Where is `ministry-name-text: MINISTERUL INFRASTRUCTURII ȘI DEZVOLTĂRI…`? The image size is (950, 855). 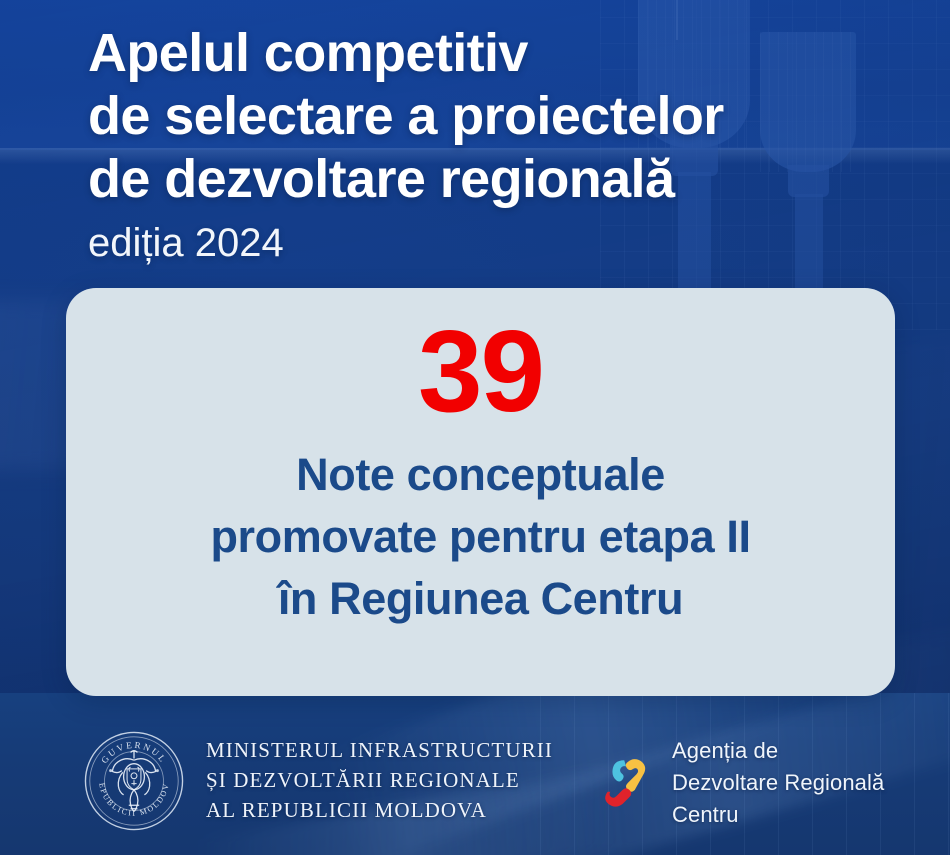 ministry-name-text: MINISTERUL INFRASTRUCTURII ȘI DEZVOLTĂRI… is located at coordinates (379, 780).